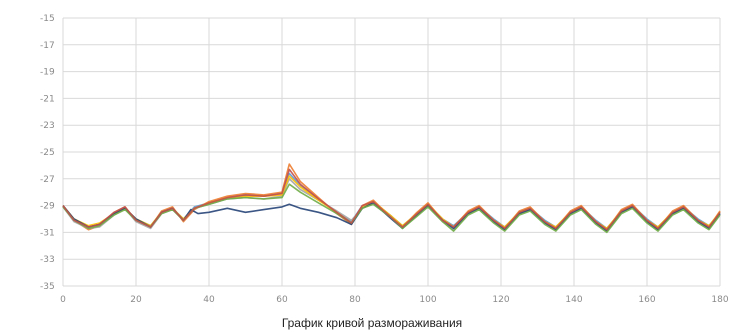 This screenshot has height=333, width=744. What do you see at coordinates (47, 19) in the screenshot?
I see `y-tick-label: -15` at bounding box center [47, 19].